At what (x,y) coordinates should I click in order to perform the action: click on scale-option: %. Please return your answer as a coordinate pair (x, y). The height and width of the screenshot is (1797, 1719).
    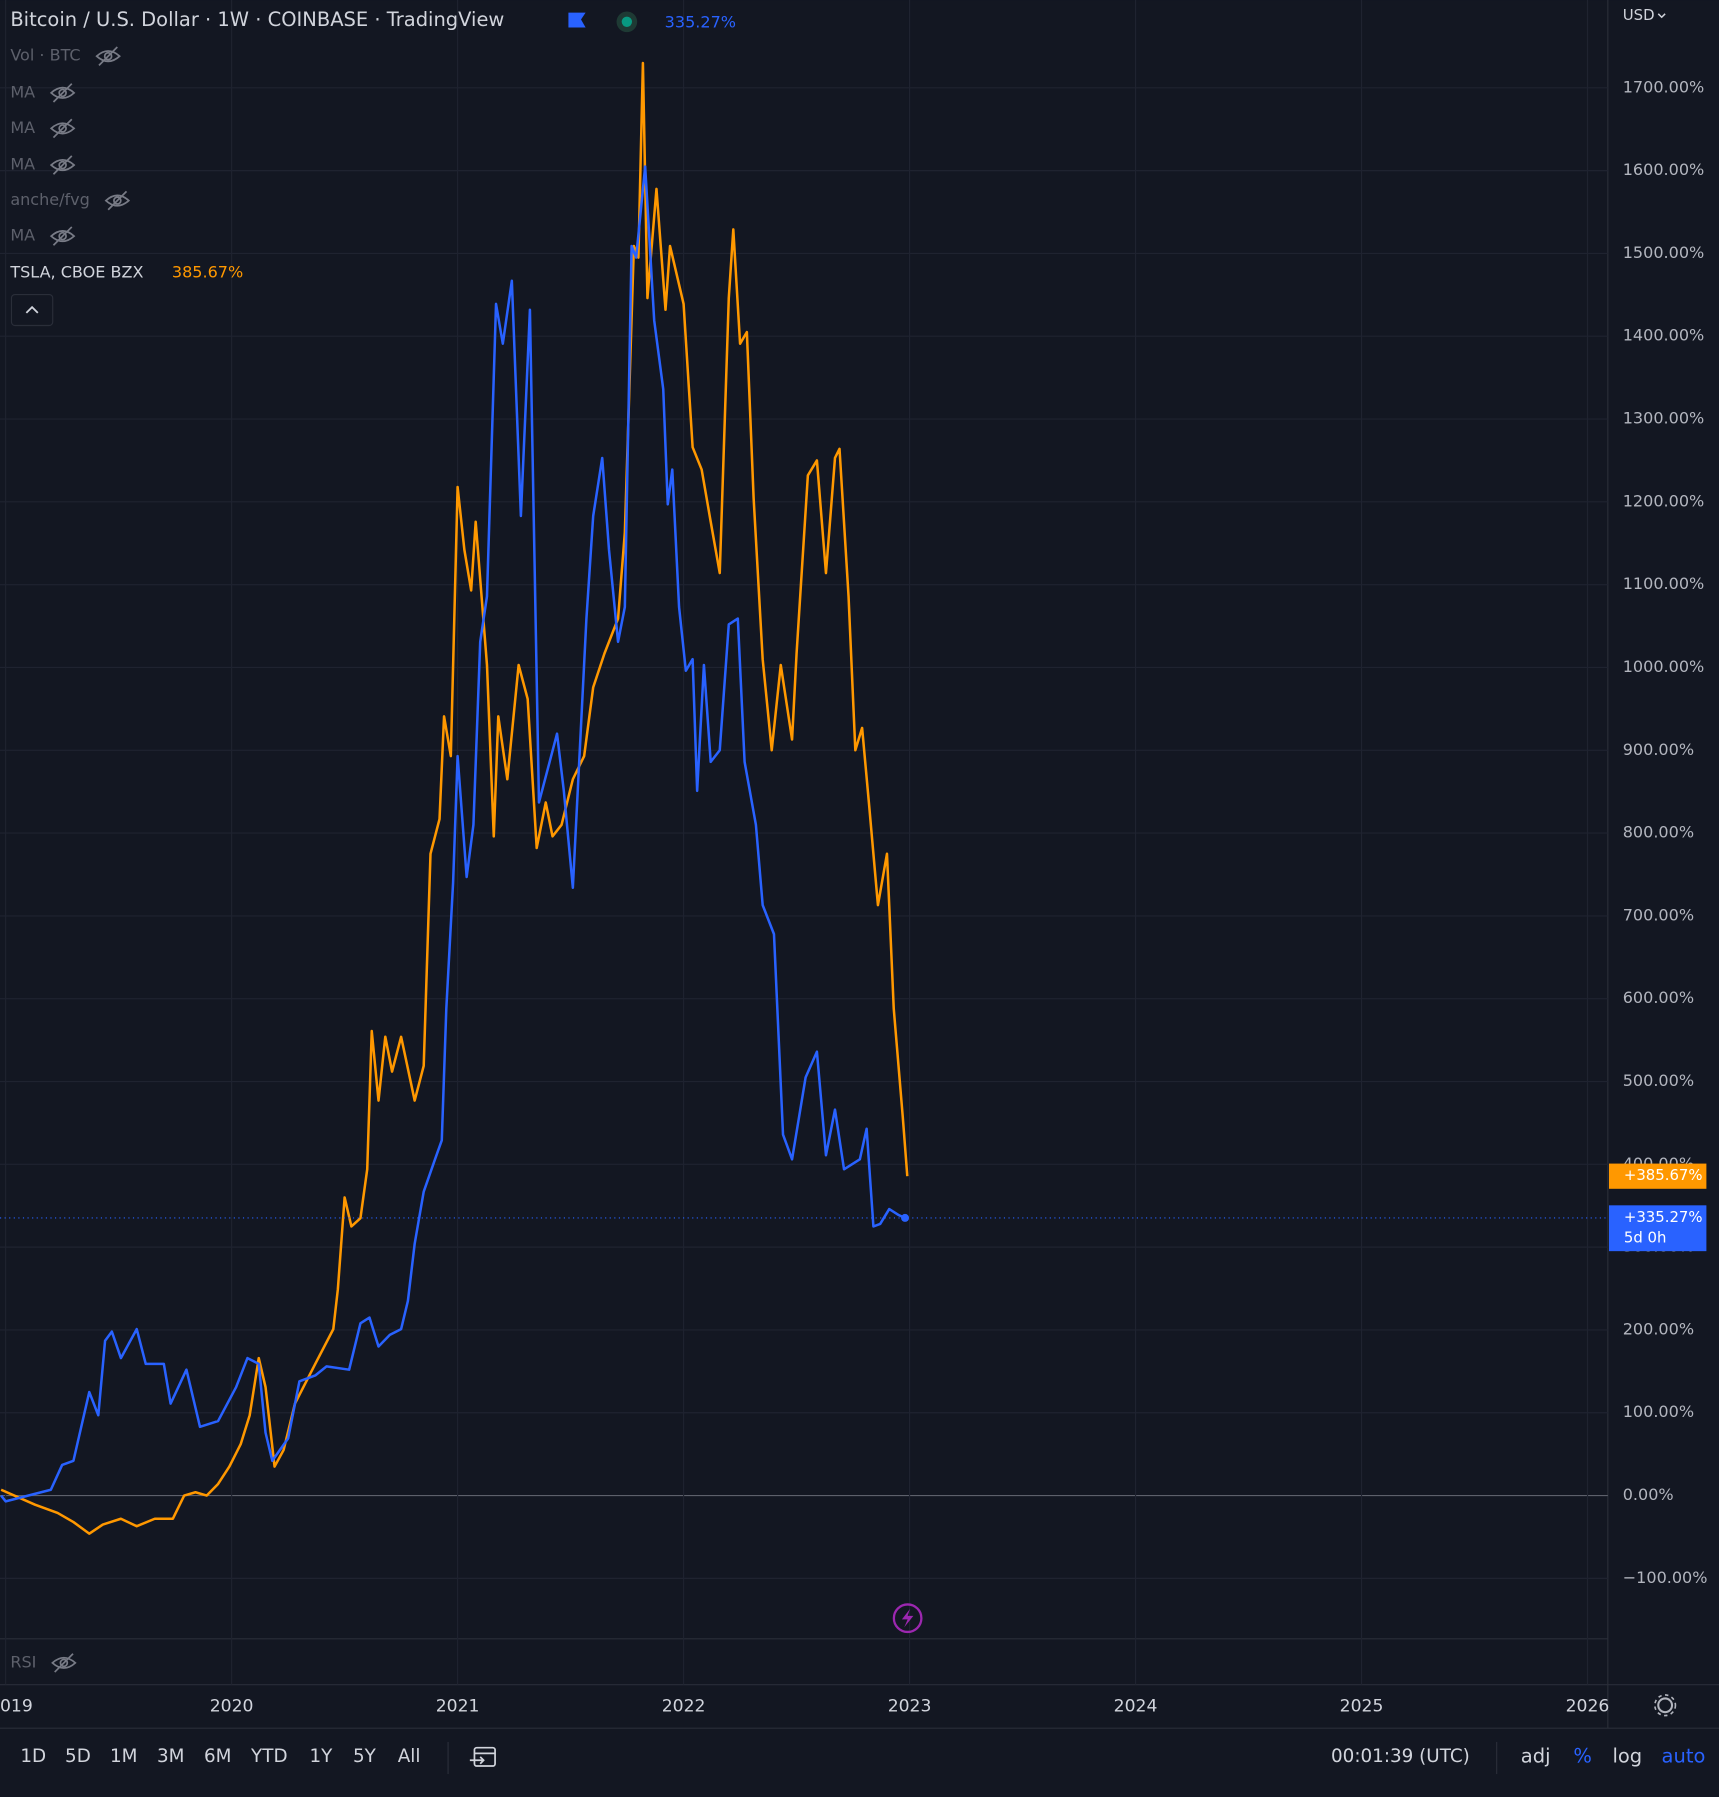
    Looking at the image, I should click on (1582, 1755).